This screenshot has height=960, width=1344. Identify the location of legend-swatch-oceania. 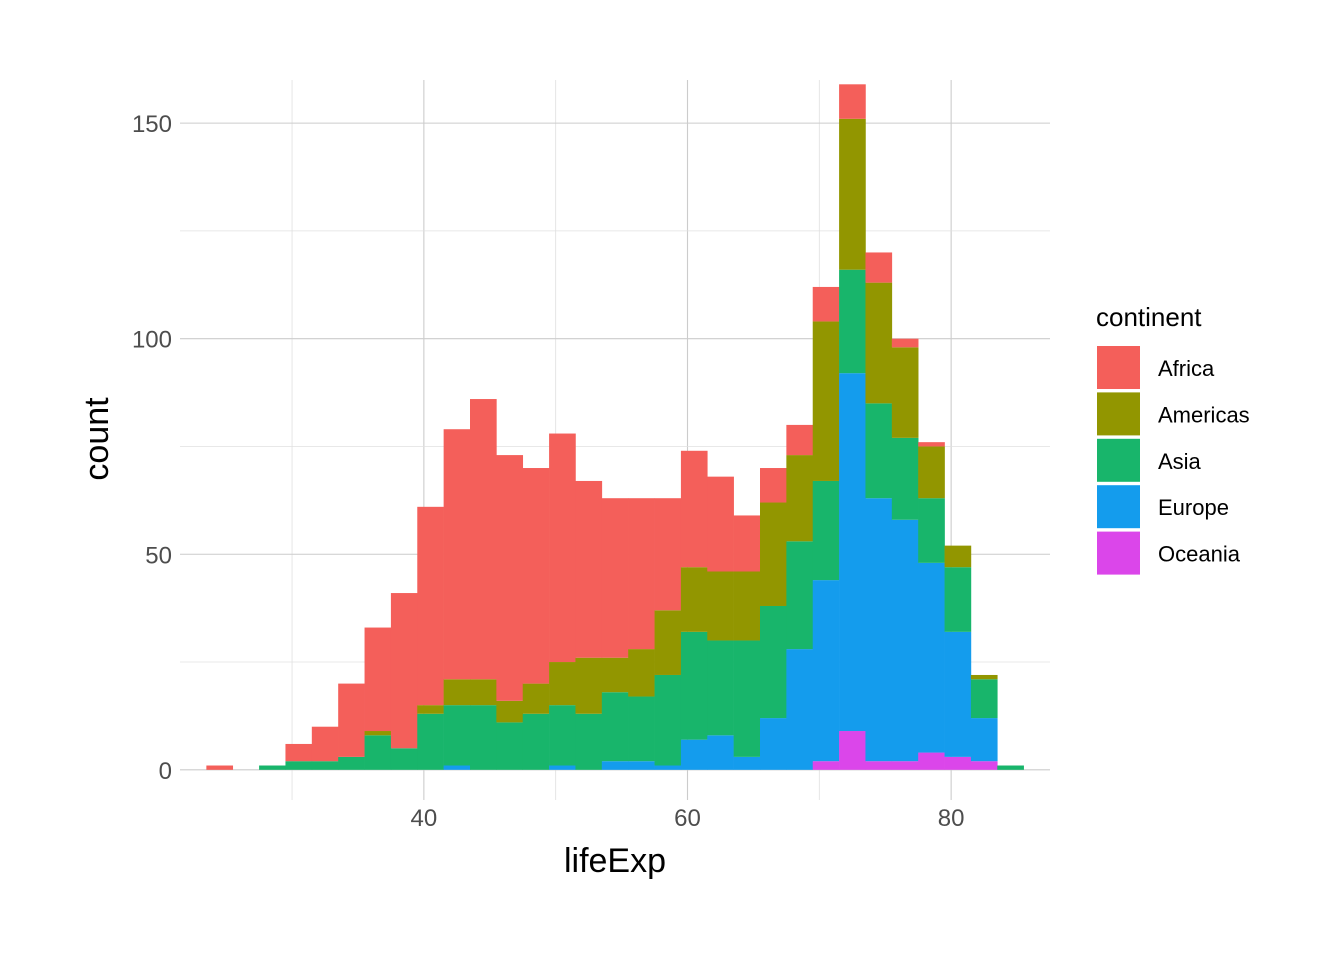
(1118, 553).